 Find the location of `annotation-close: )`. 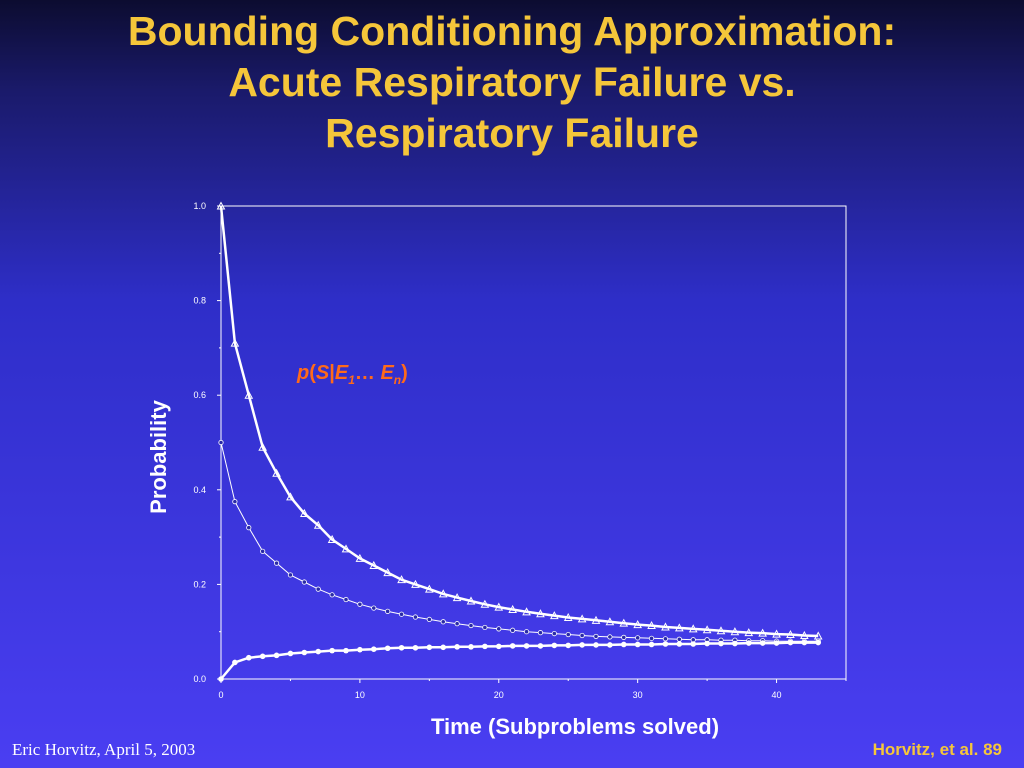

annotation-close: ) is located at coordinates (404, 373).